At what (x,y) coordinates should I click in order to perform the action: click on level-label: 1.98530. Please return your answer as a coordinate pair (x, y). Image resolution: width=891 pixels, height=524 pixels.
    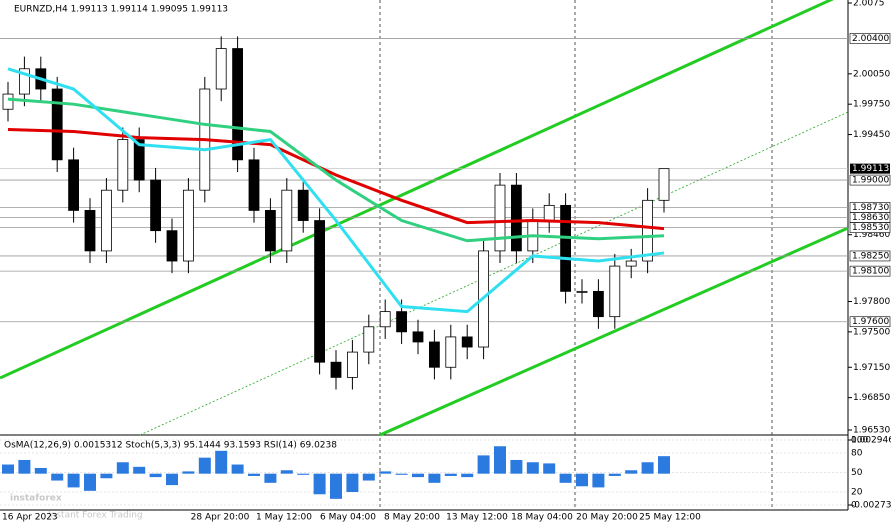
    Looking at the image, I should click on (870, 228).